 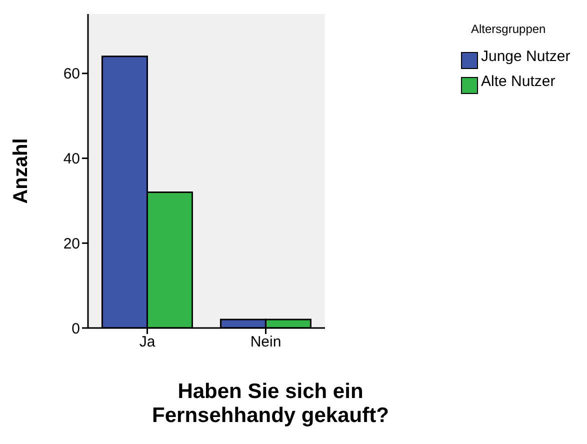 What do you see at coordinates (71, 74) in the screenshot?
I see `y-tick-label: 60` at bounding box center [71, 74].